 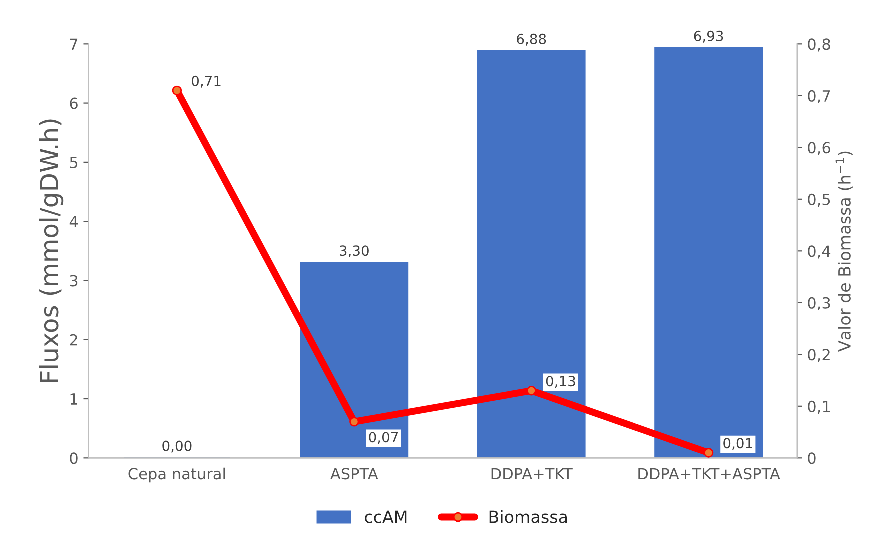 I want to click on y-tick-label: 7, so click(x=74, y=44).